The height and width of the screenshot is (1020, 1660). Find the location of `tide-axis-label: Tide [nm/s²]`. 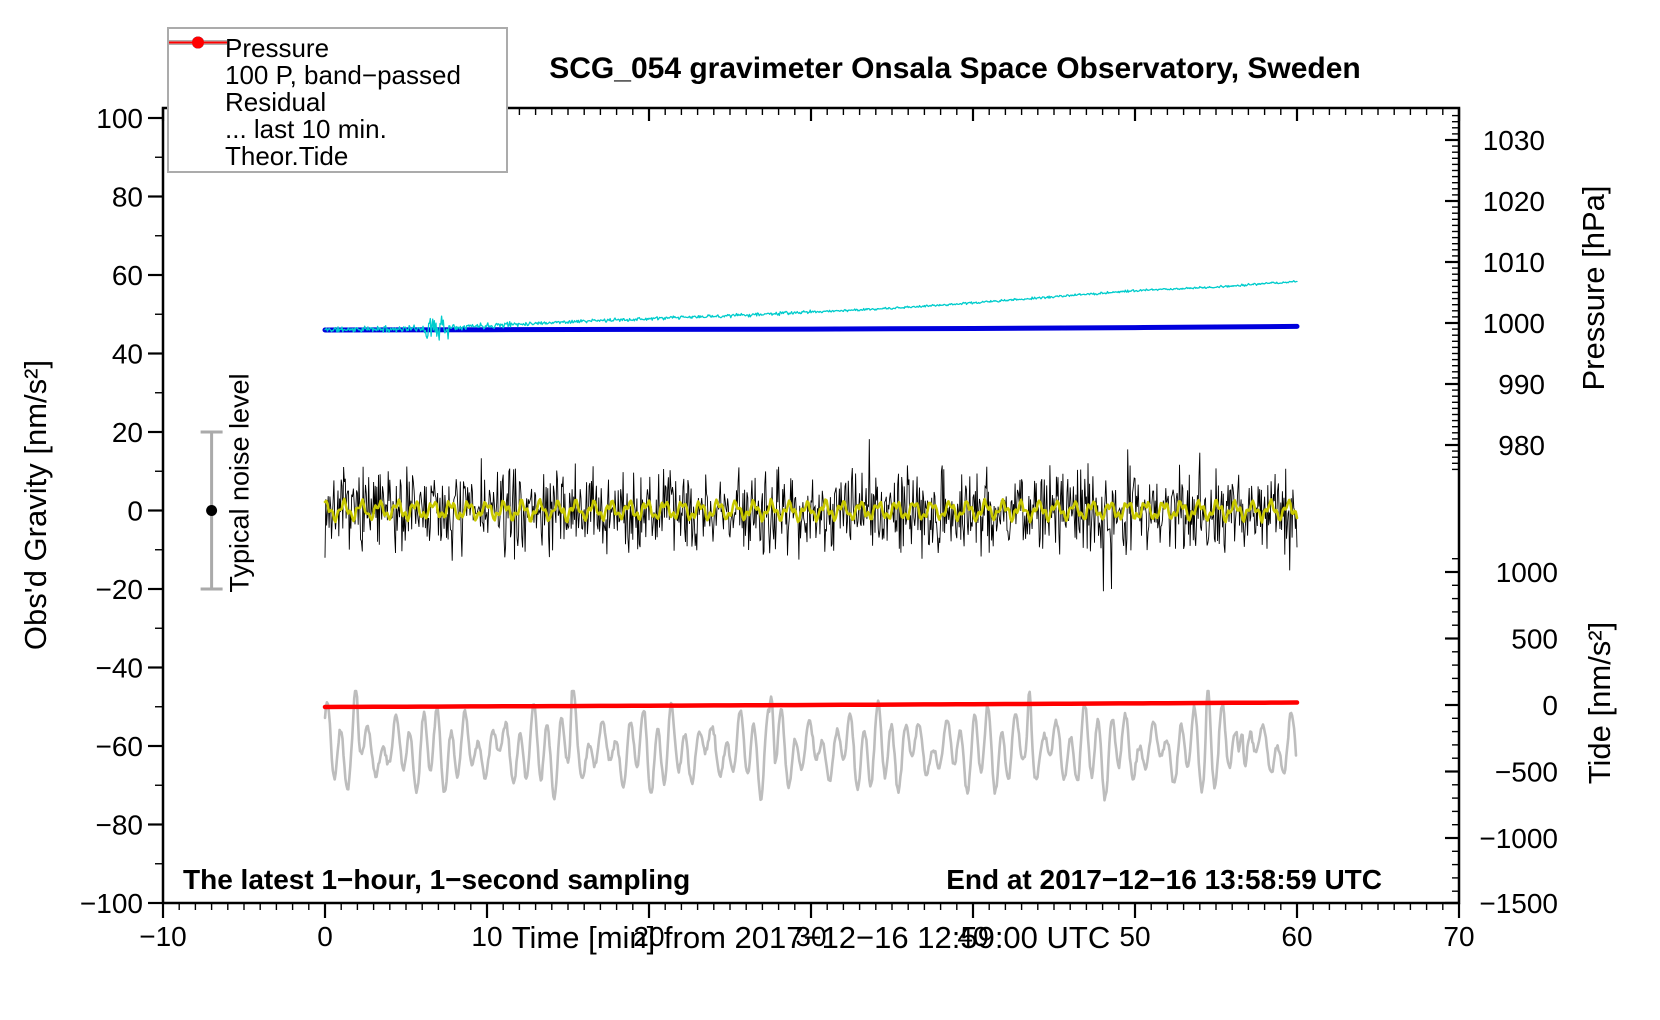

tide-axis-label: Tide [nm/s²] is located at coordinates (1599, 703).